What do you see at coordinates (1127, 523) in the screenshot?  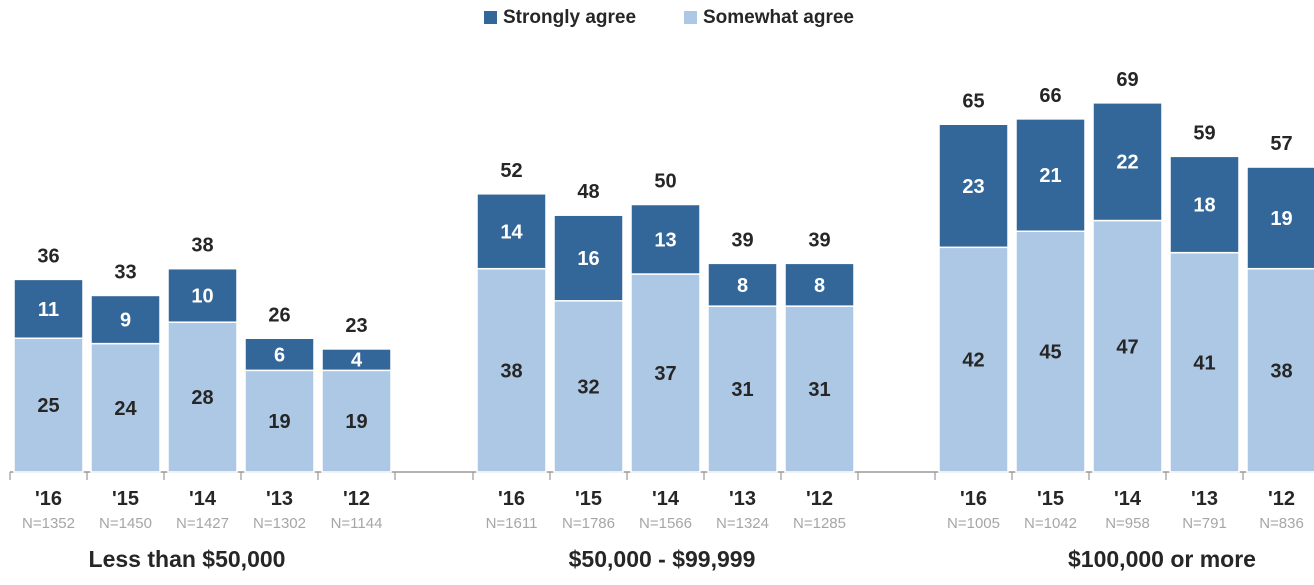 I see `sample-size-label: N=958` at bounding box center [1127, 523].